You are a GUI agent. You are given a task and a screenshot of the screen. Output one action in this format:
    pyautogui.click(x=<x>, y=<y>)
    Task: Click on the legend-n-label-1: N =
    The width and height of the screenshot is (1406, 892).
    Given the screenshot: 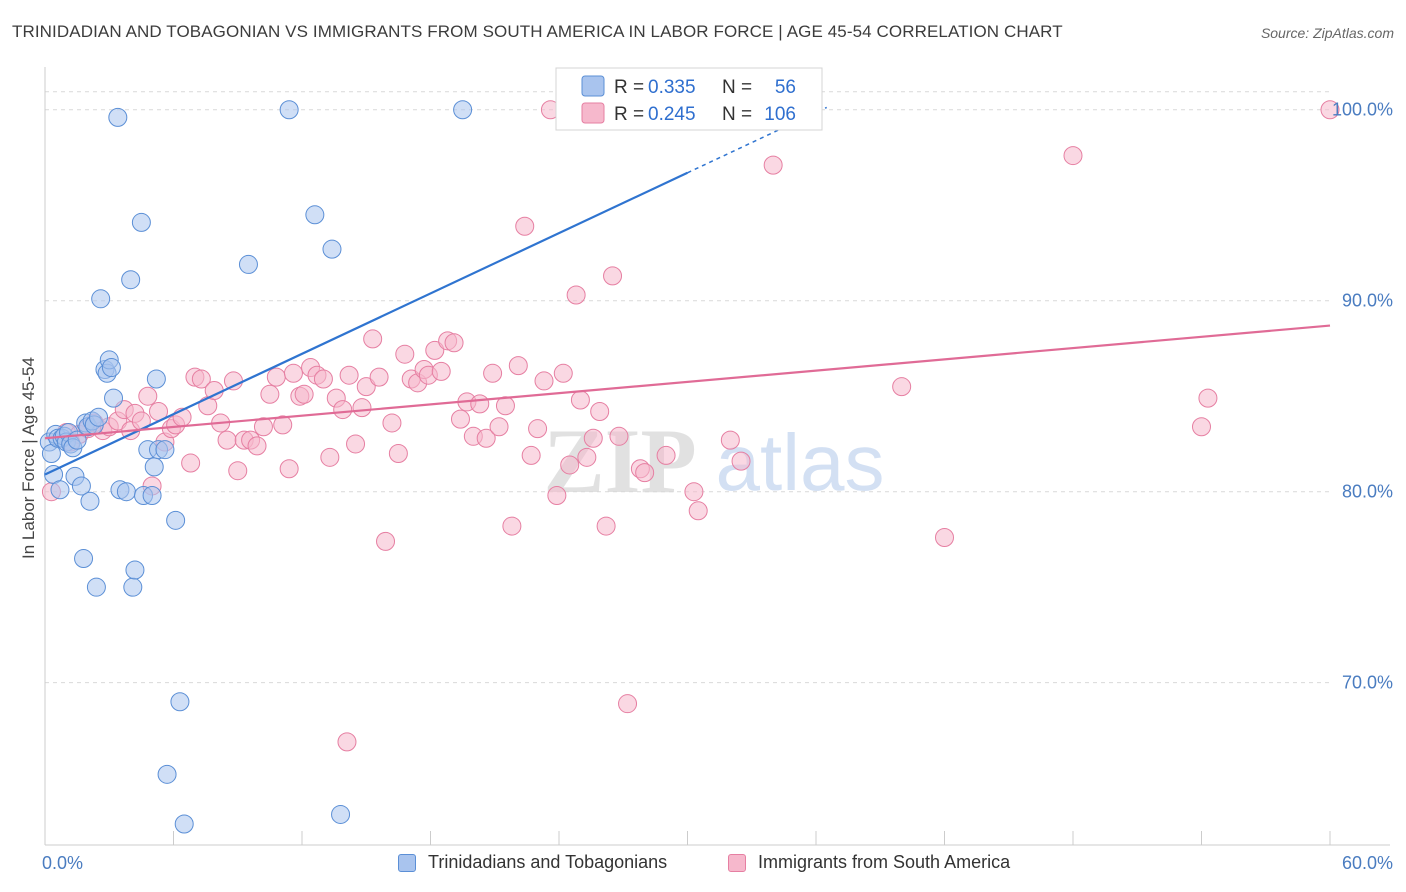 What is the action you would take?
    pyautogui.click(x=737, y=87)
    